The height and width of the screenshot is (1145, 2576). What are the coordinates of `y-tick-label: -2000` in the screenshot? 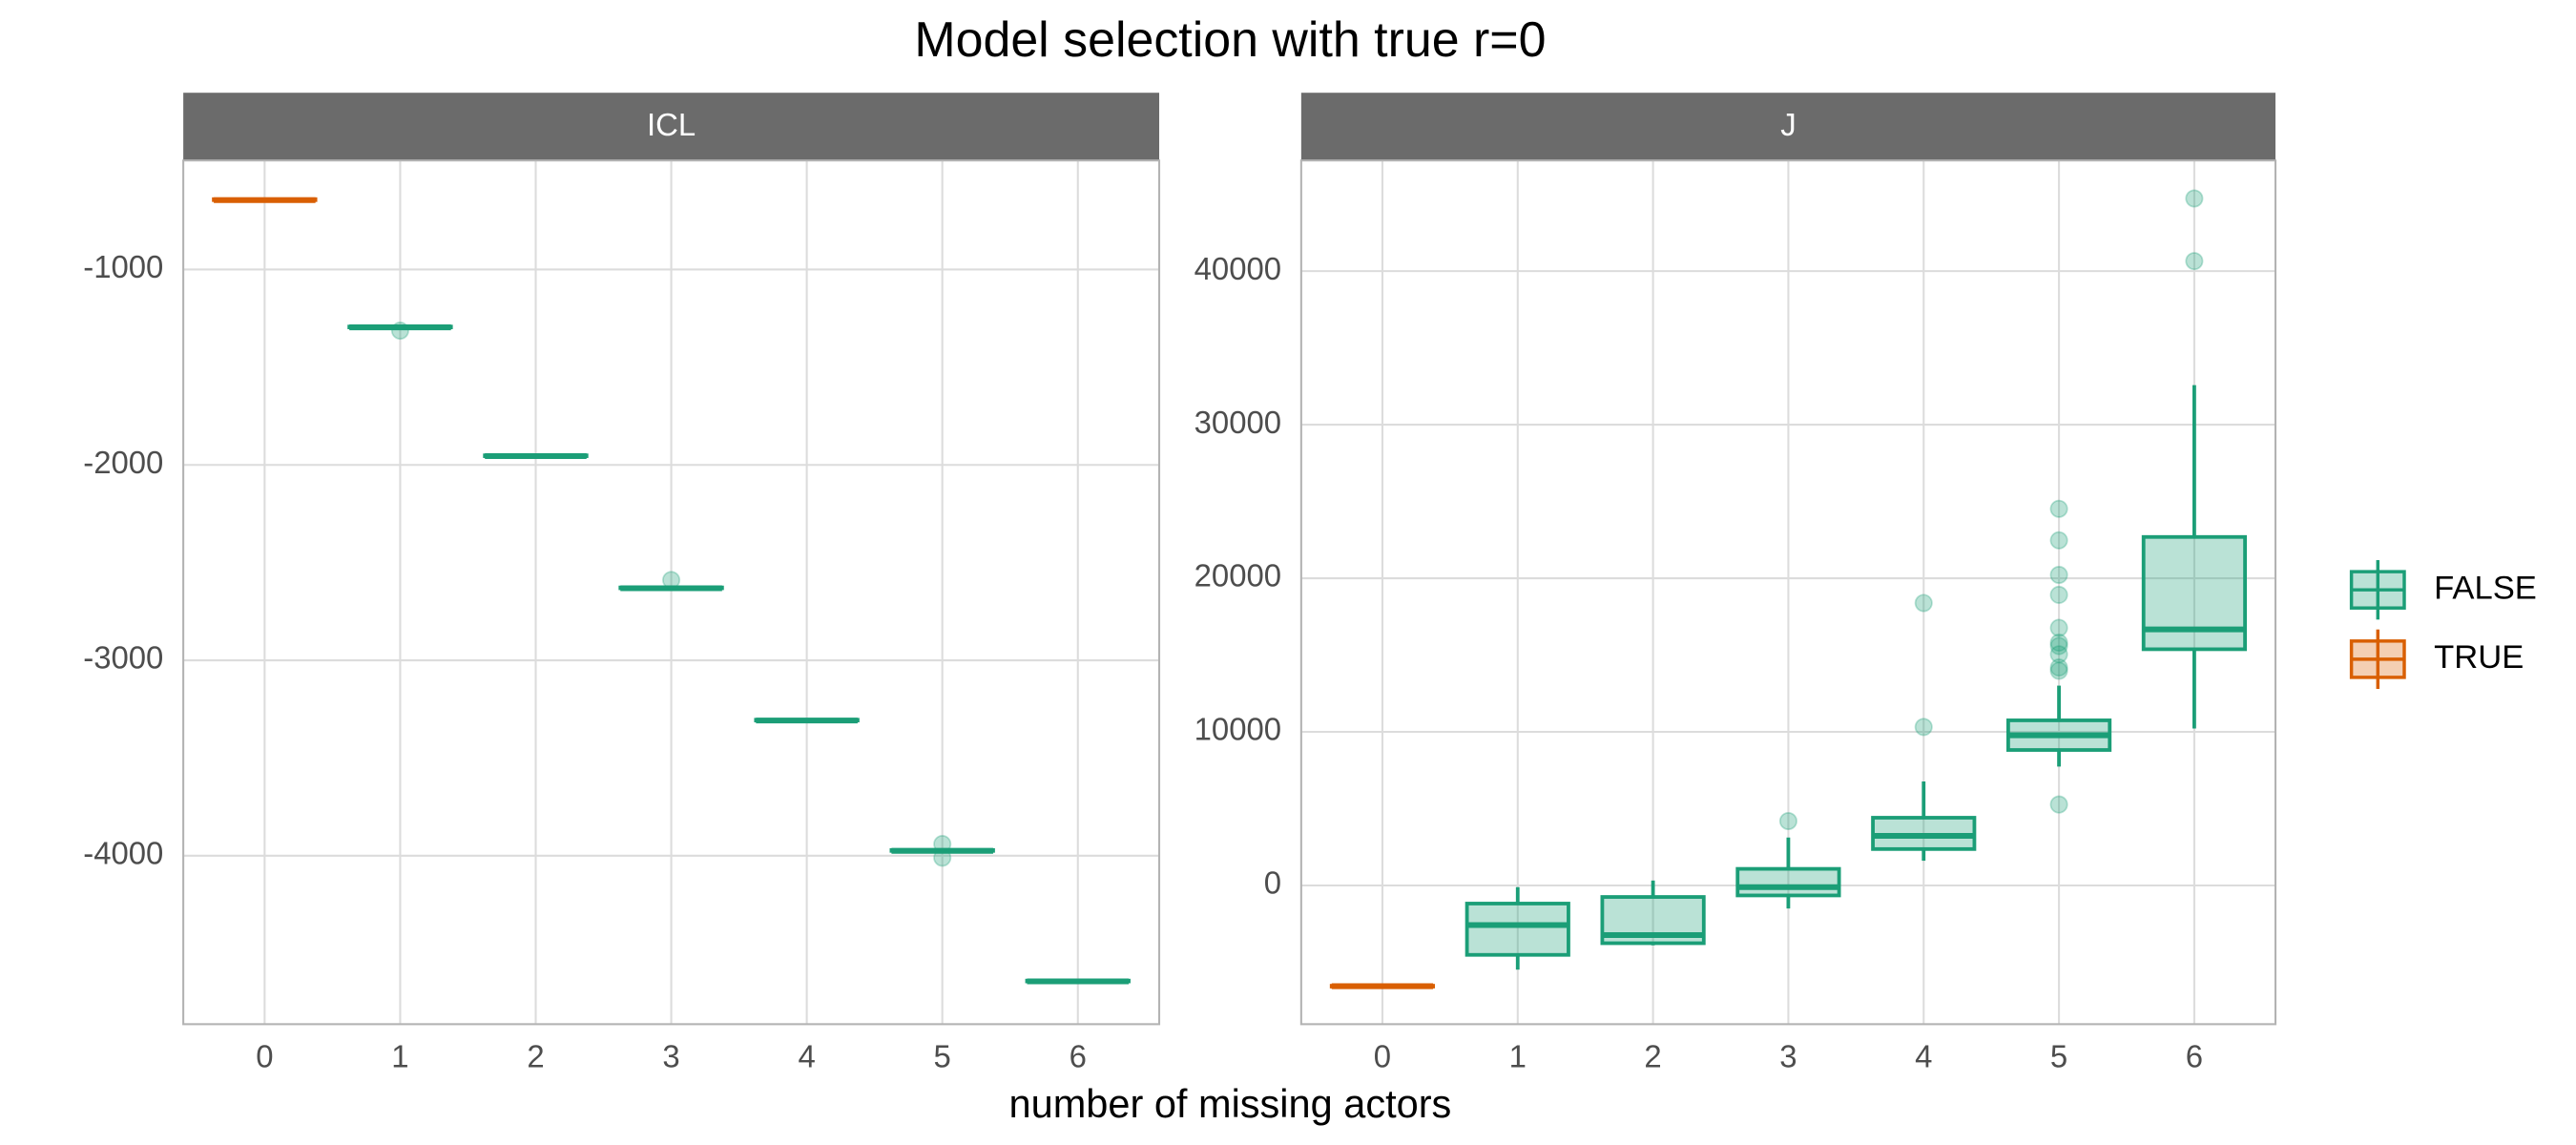 It's located at (123, 462).